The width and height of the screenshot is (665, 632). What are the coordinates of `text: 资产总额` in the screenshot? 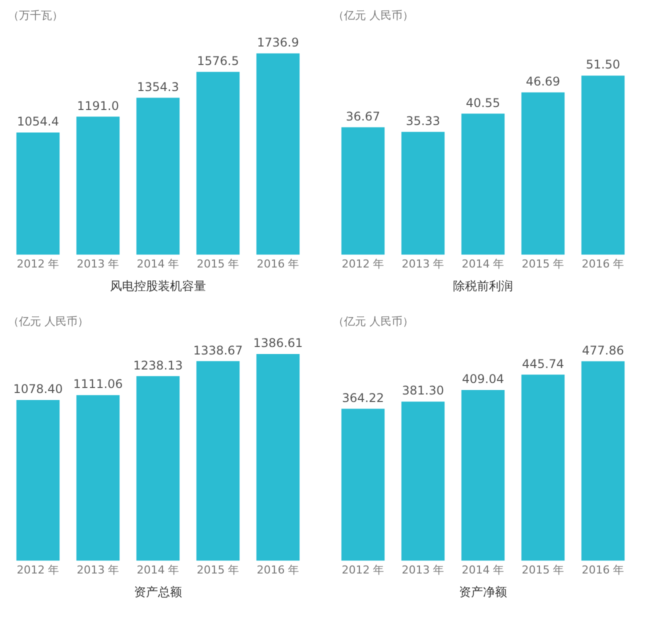 It's located at (158, 592).